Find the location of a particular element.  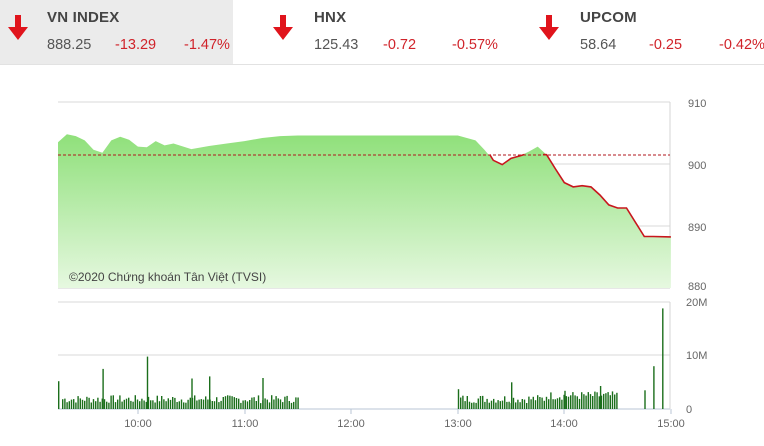

x-tick-1000: 10:00 is located at coordinates (138, 424).